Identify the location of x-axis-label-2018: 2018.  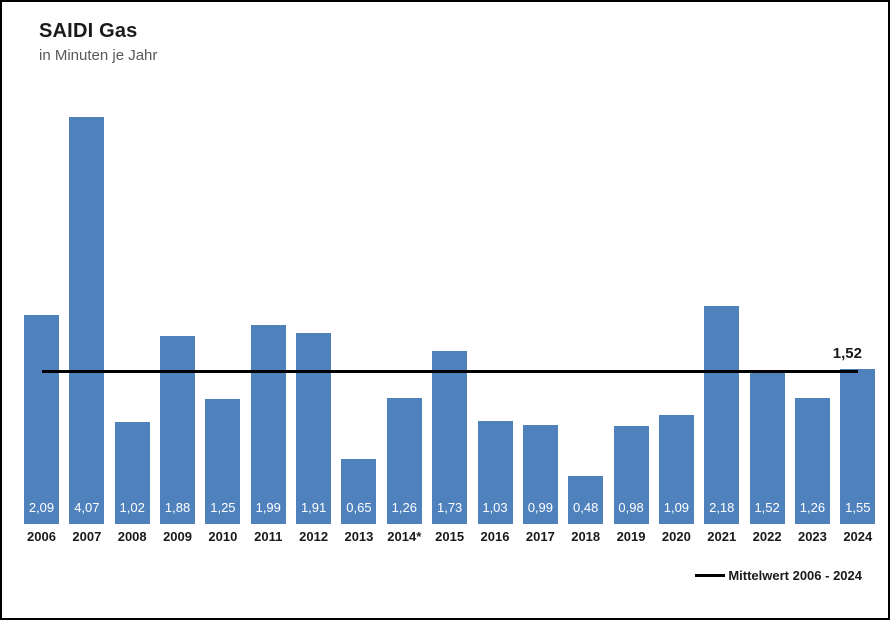
(586, 536).